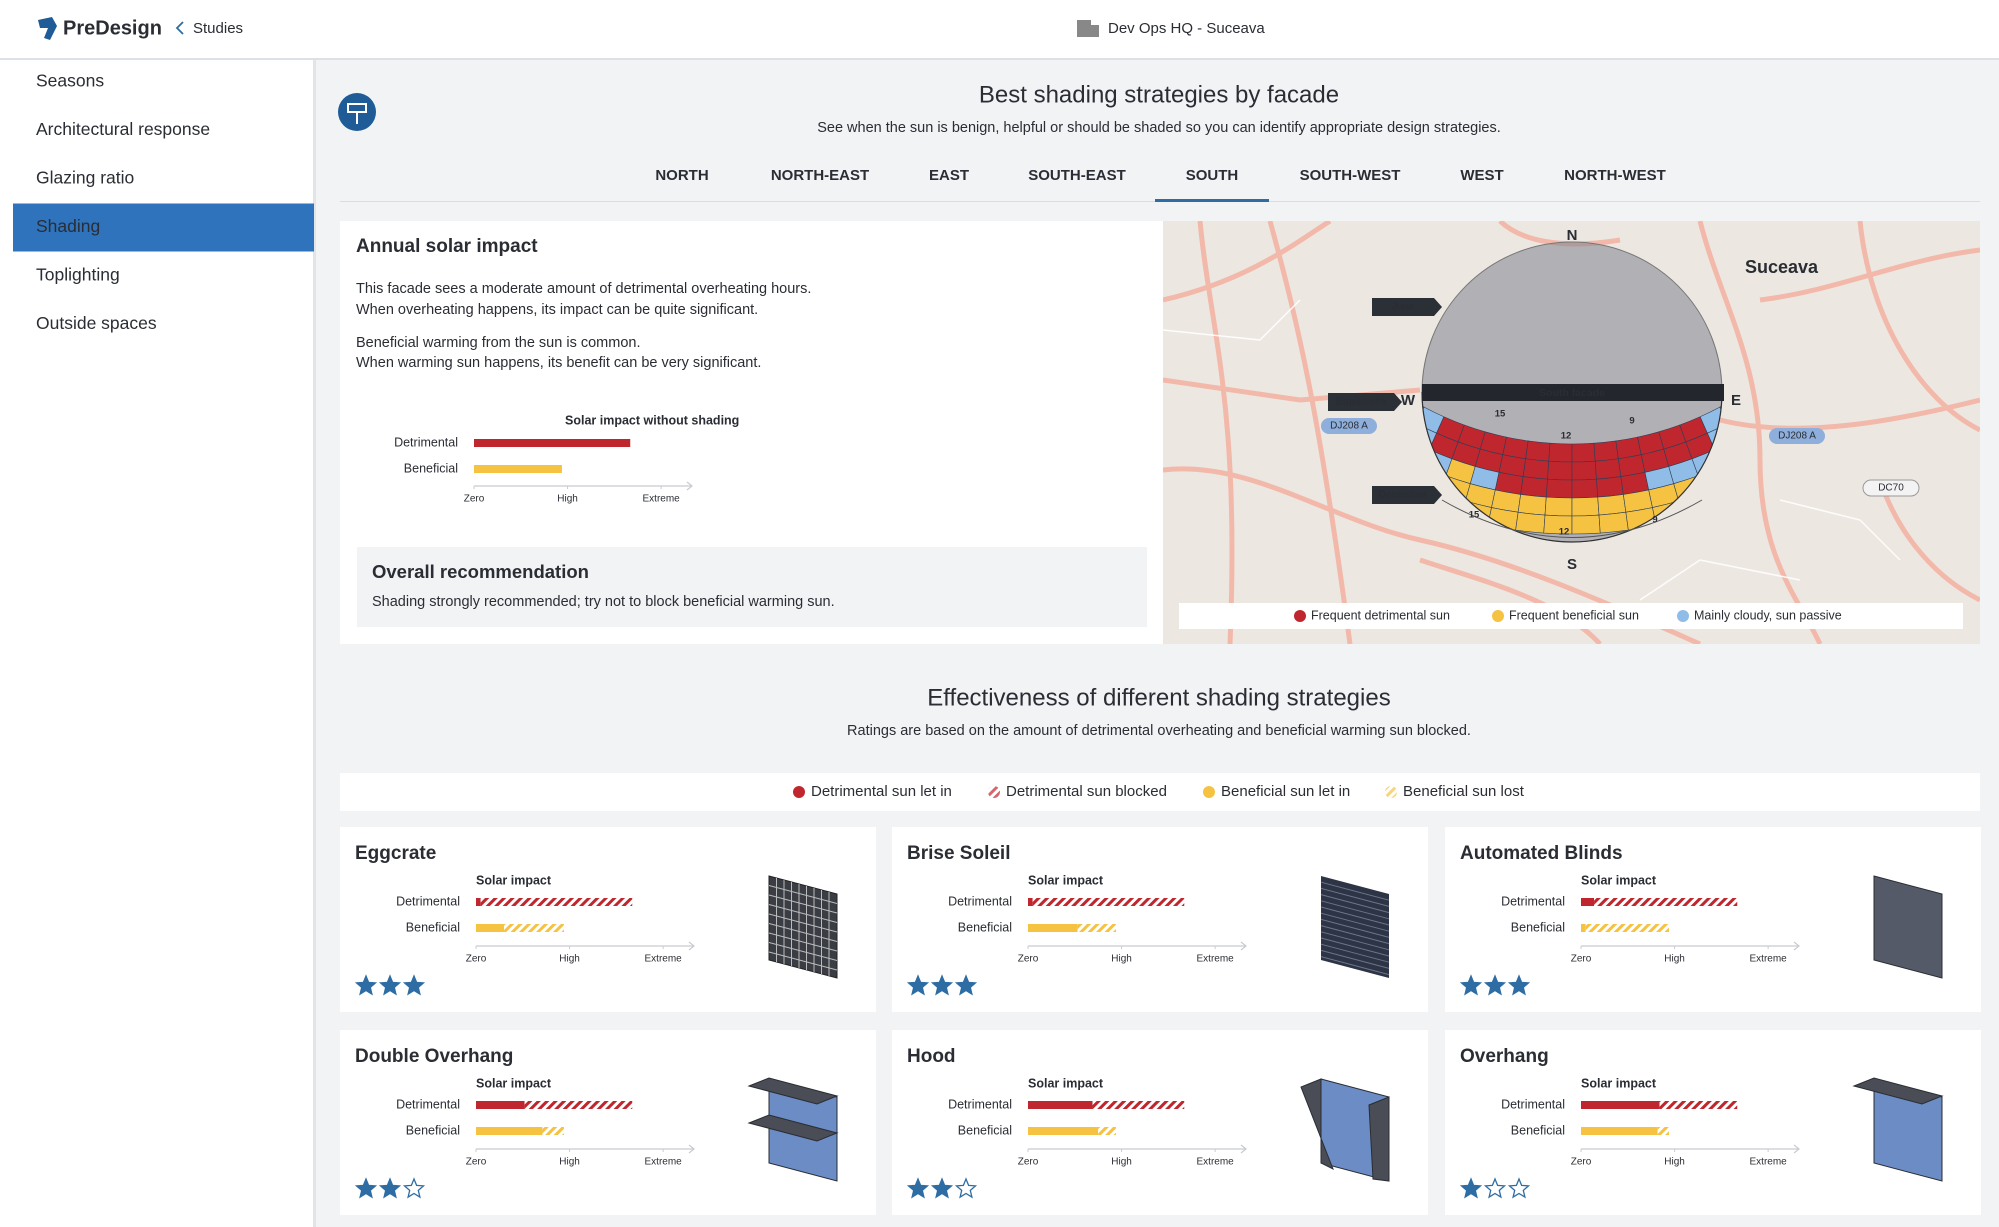 This screenshot has width=1999, height=1227. What do you see at coordinates (123, 129) in the screenshot?
I see `sidebar-item: Architectural response` at bounding box center [123, 129].